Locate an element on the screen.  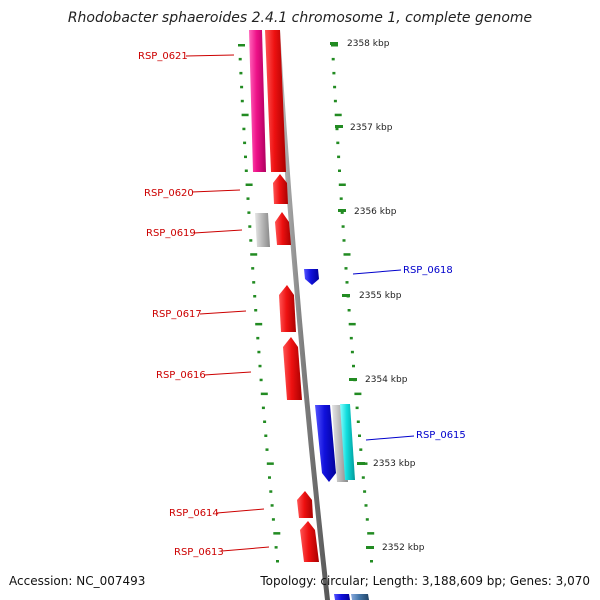
gene-arrow-rsp0617 is located at coordinates (287, 308).